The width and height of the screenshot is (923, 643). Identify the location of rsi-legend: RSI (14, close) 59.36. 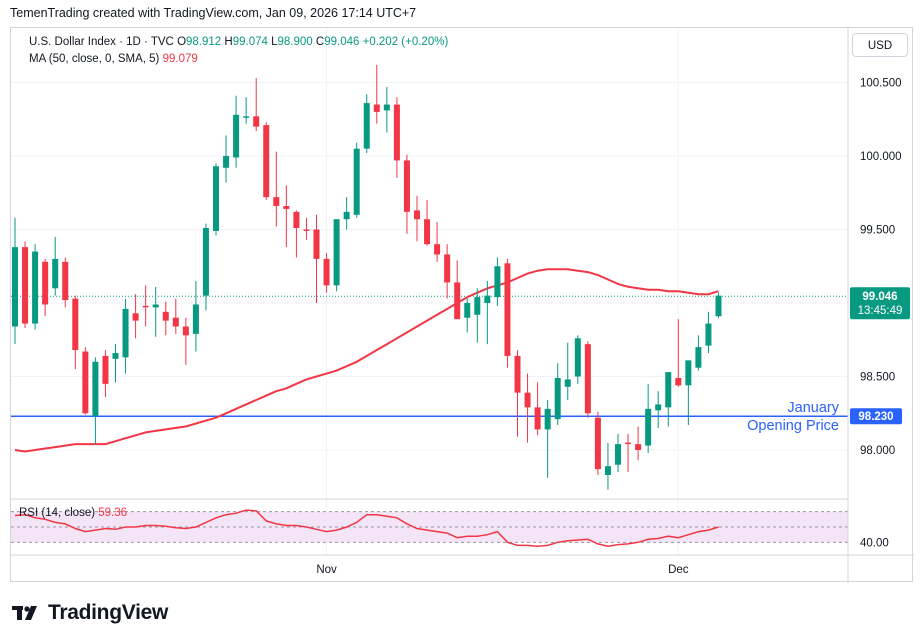
(73, 513).